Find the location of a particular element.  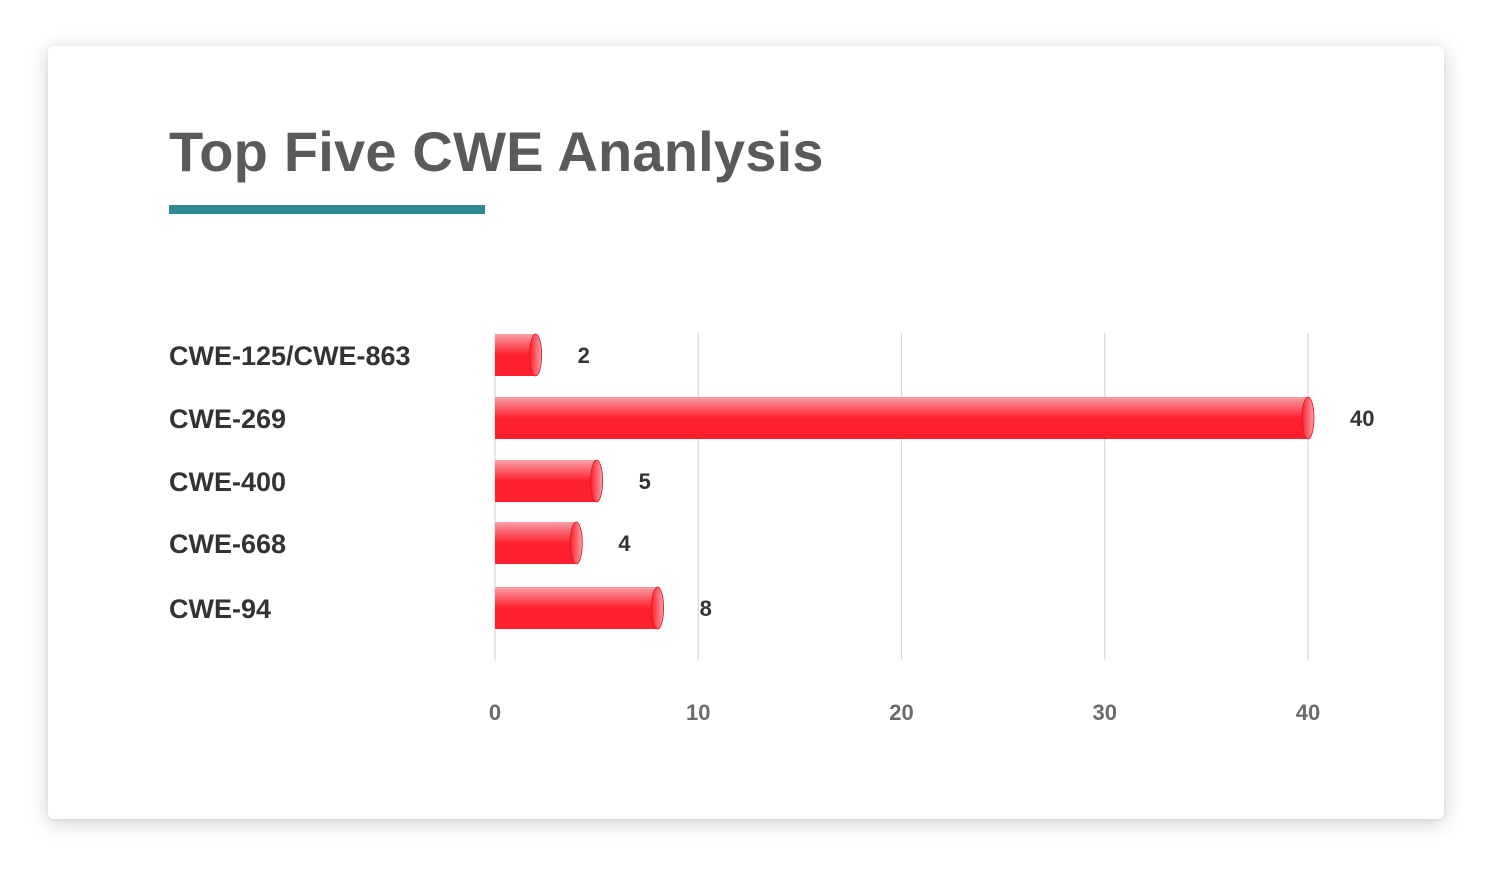

x-tick-label: 30 is located at coordinates (1105, 712).